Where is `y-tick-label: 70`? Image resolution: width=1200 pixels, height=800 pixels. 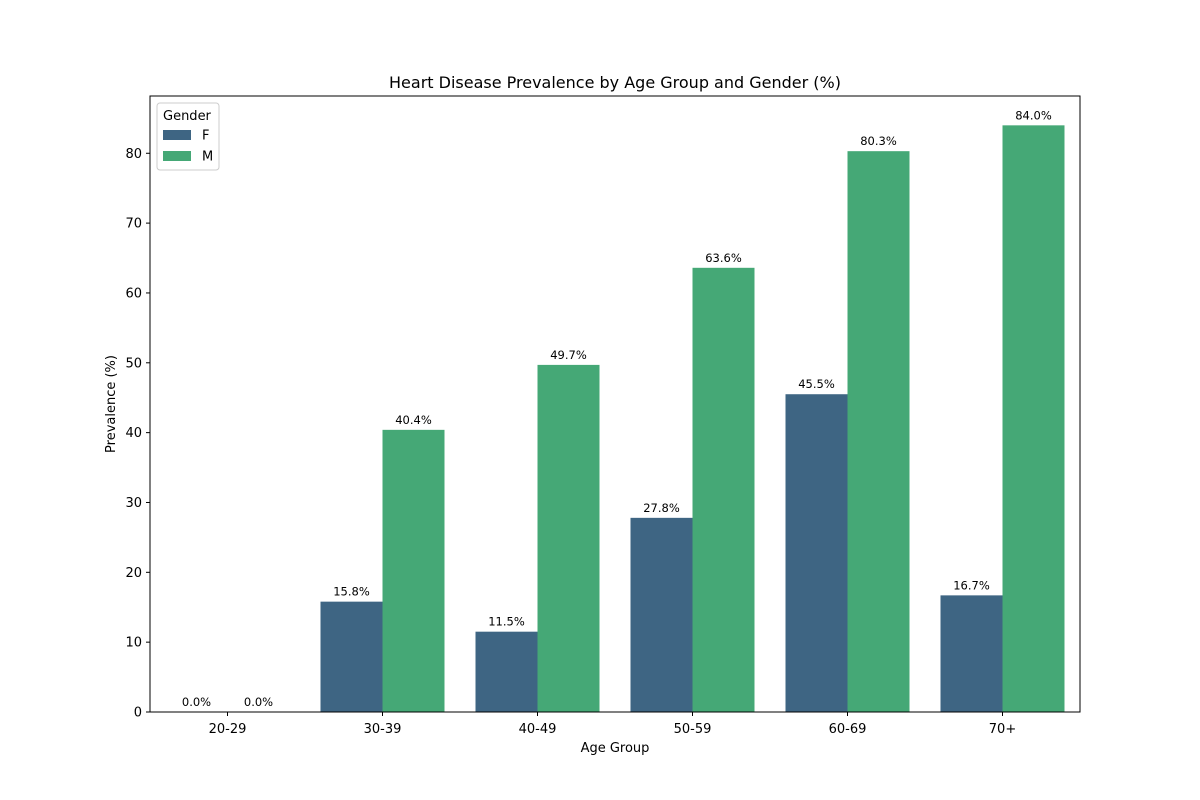
y-tick-label: 70 is located at coordinates (133, 224).